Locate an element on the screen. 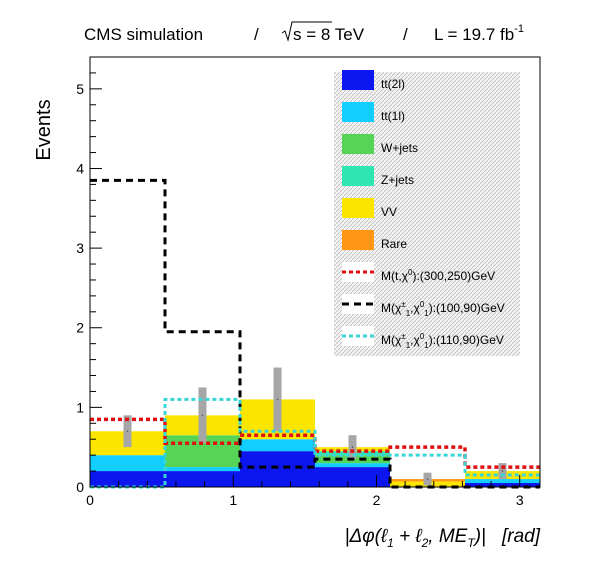 Image resolution: width=598 pixels, height=579 pixels. x-tick-label: 2 is located at coordinates (377, 500).